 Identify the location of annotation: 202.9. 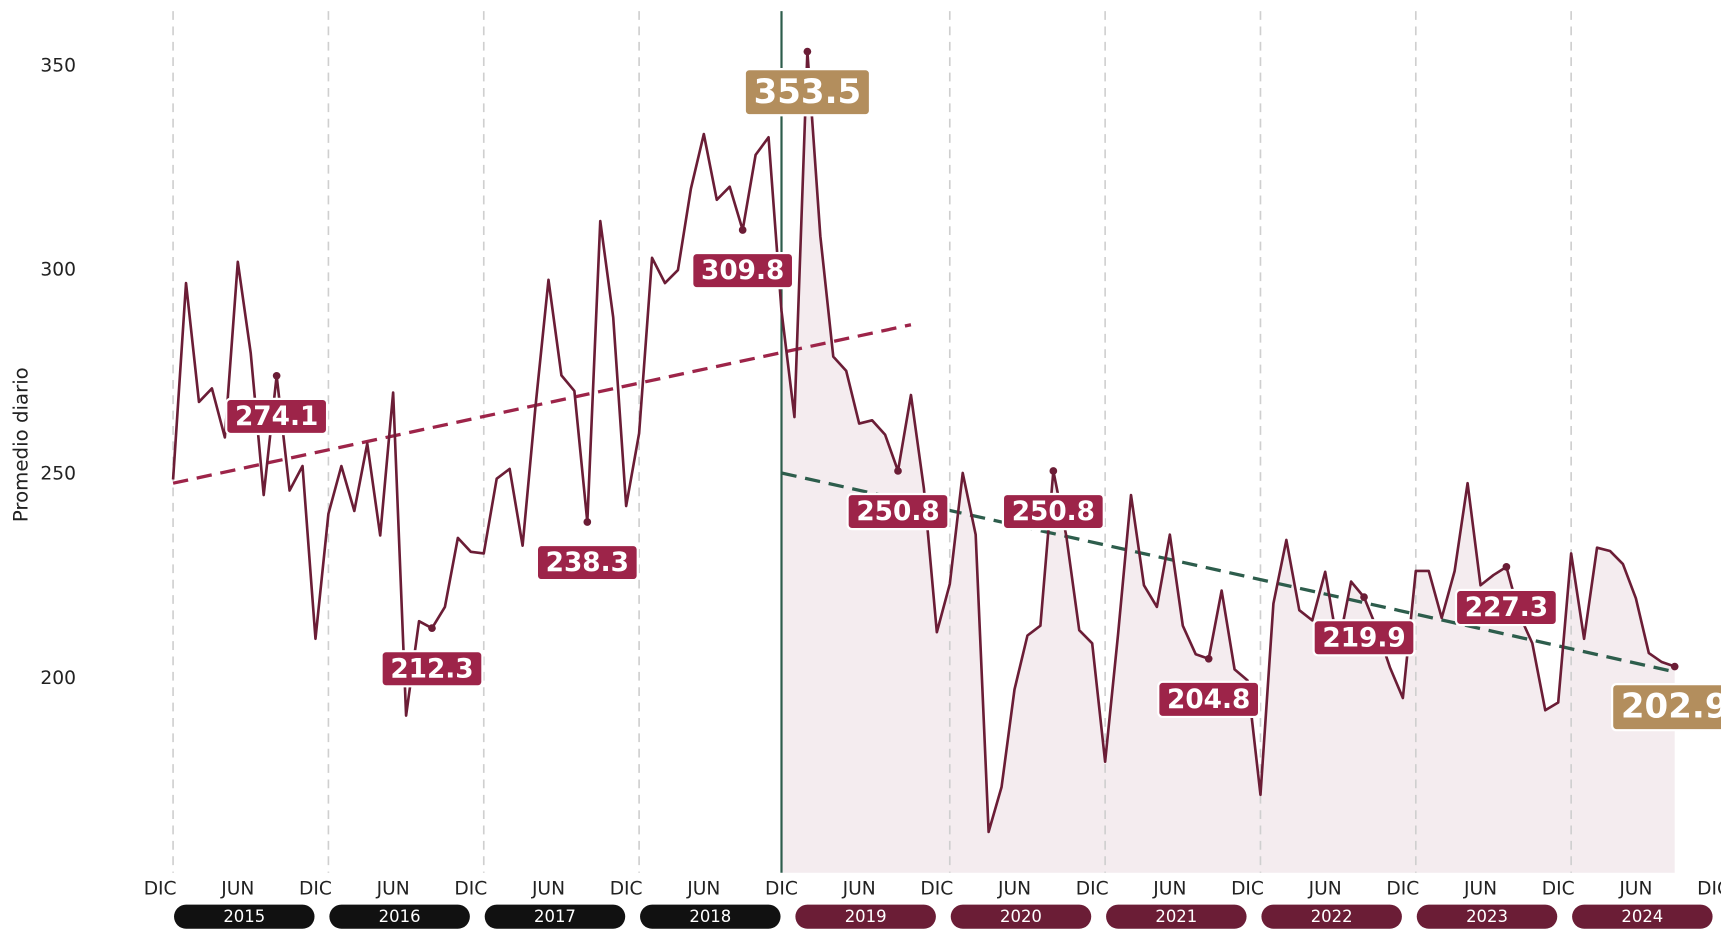
(1666, 707).